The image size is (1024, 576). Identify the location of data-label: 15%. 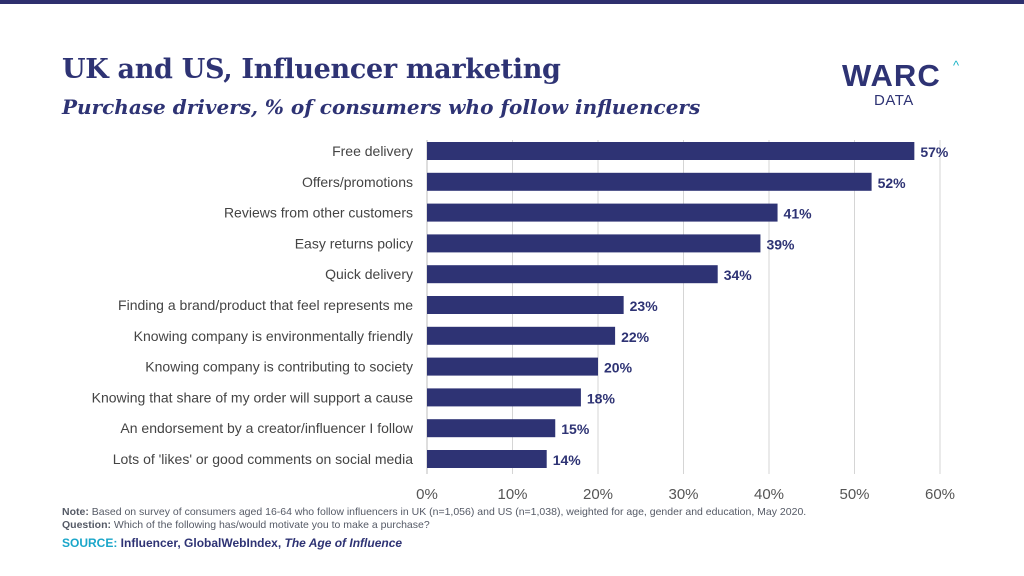
(575, 429).